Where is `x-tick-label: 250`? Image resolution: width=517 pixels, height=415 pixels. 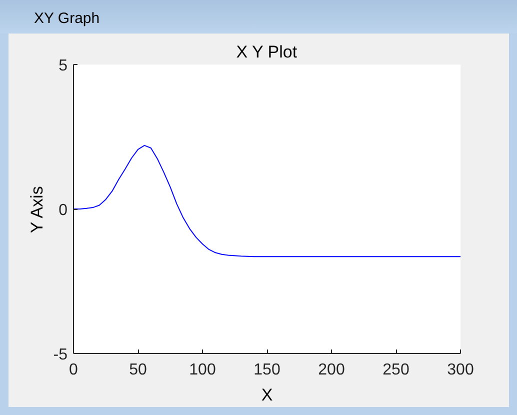
x-tick-label: 250 is located at coordinates (396, 370).